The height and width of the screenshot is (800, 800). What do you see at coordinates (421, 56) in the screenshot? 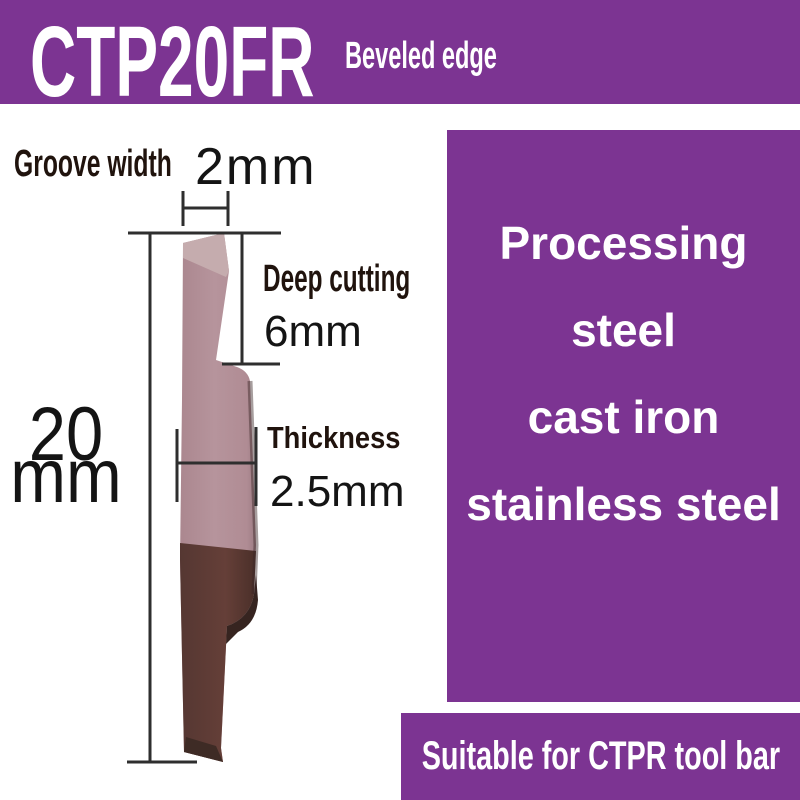
I see `edge-type-subtitle: Beveled edge` at bounding box center [421, 56].